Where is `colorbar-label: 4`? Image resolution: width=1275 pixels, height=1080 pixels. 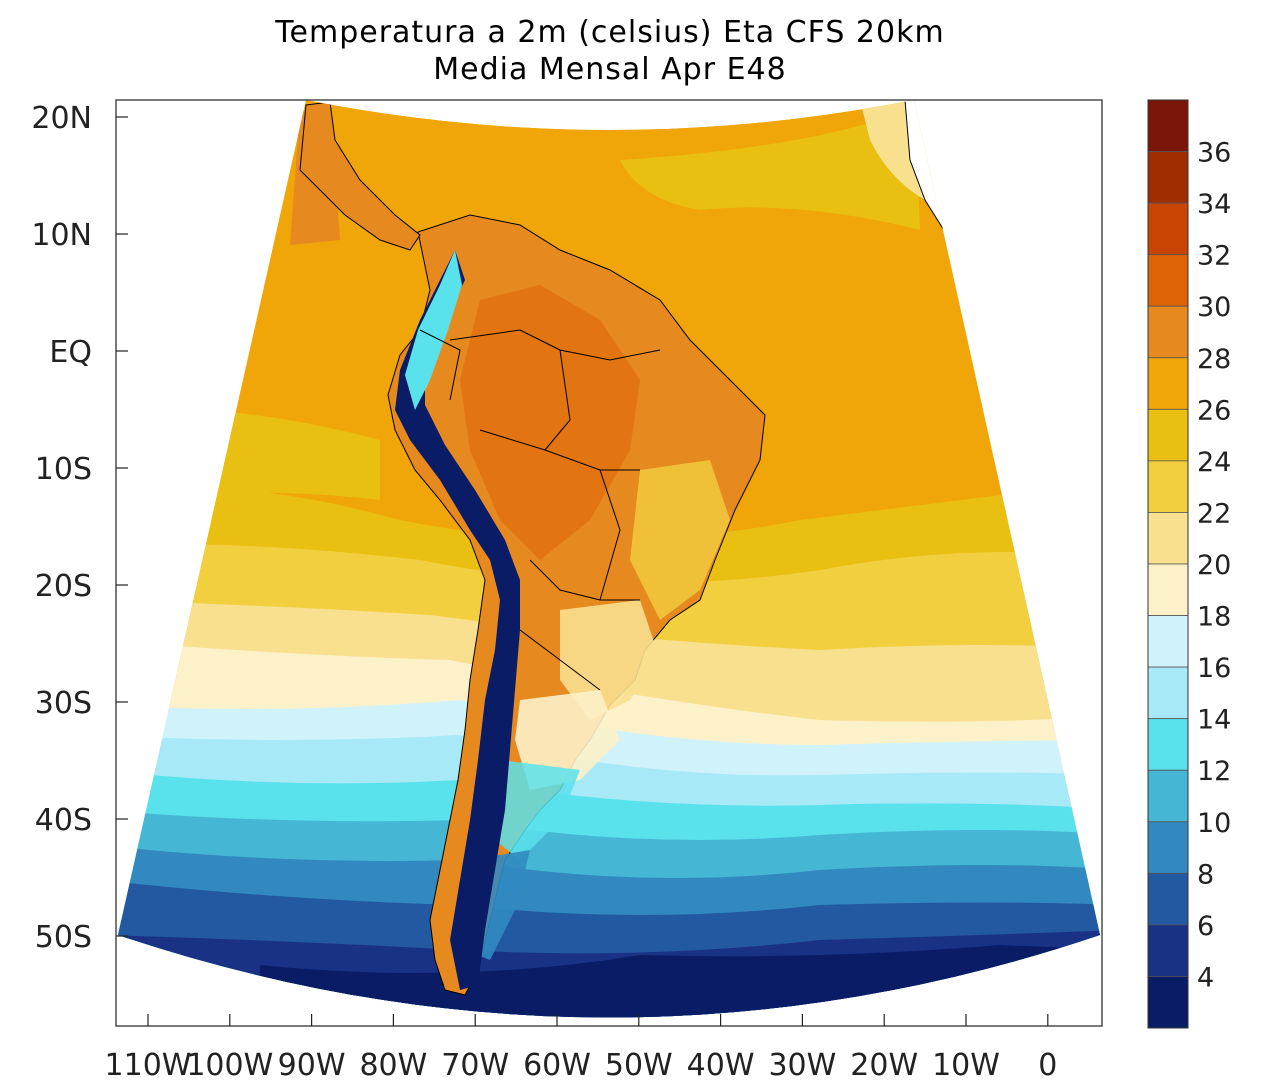 colorbar-label: 4 is located at coordinates (1205, 977).